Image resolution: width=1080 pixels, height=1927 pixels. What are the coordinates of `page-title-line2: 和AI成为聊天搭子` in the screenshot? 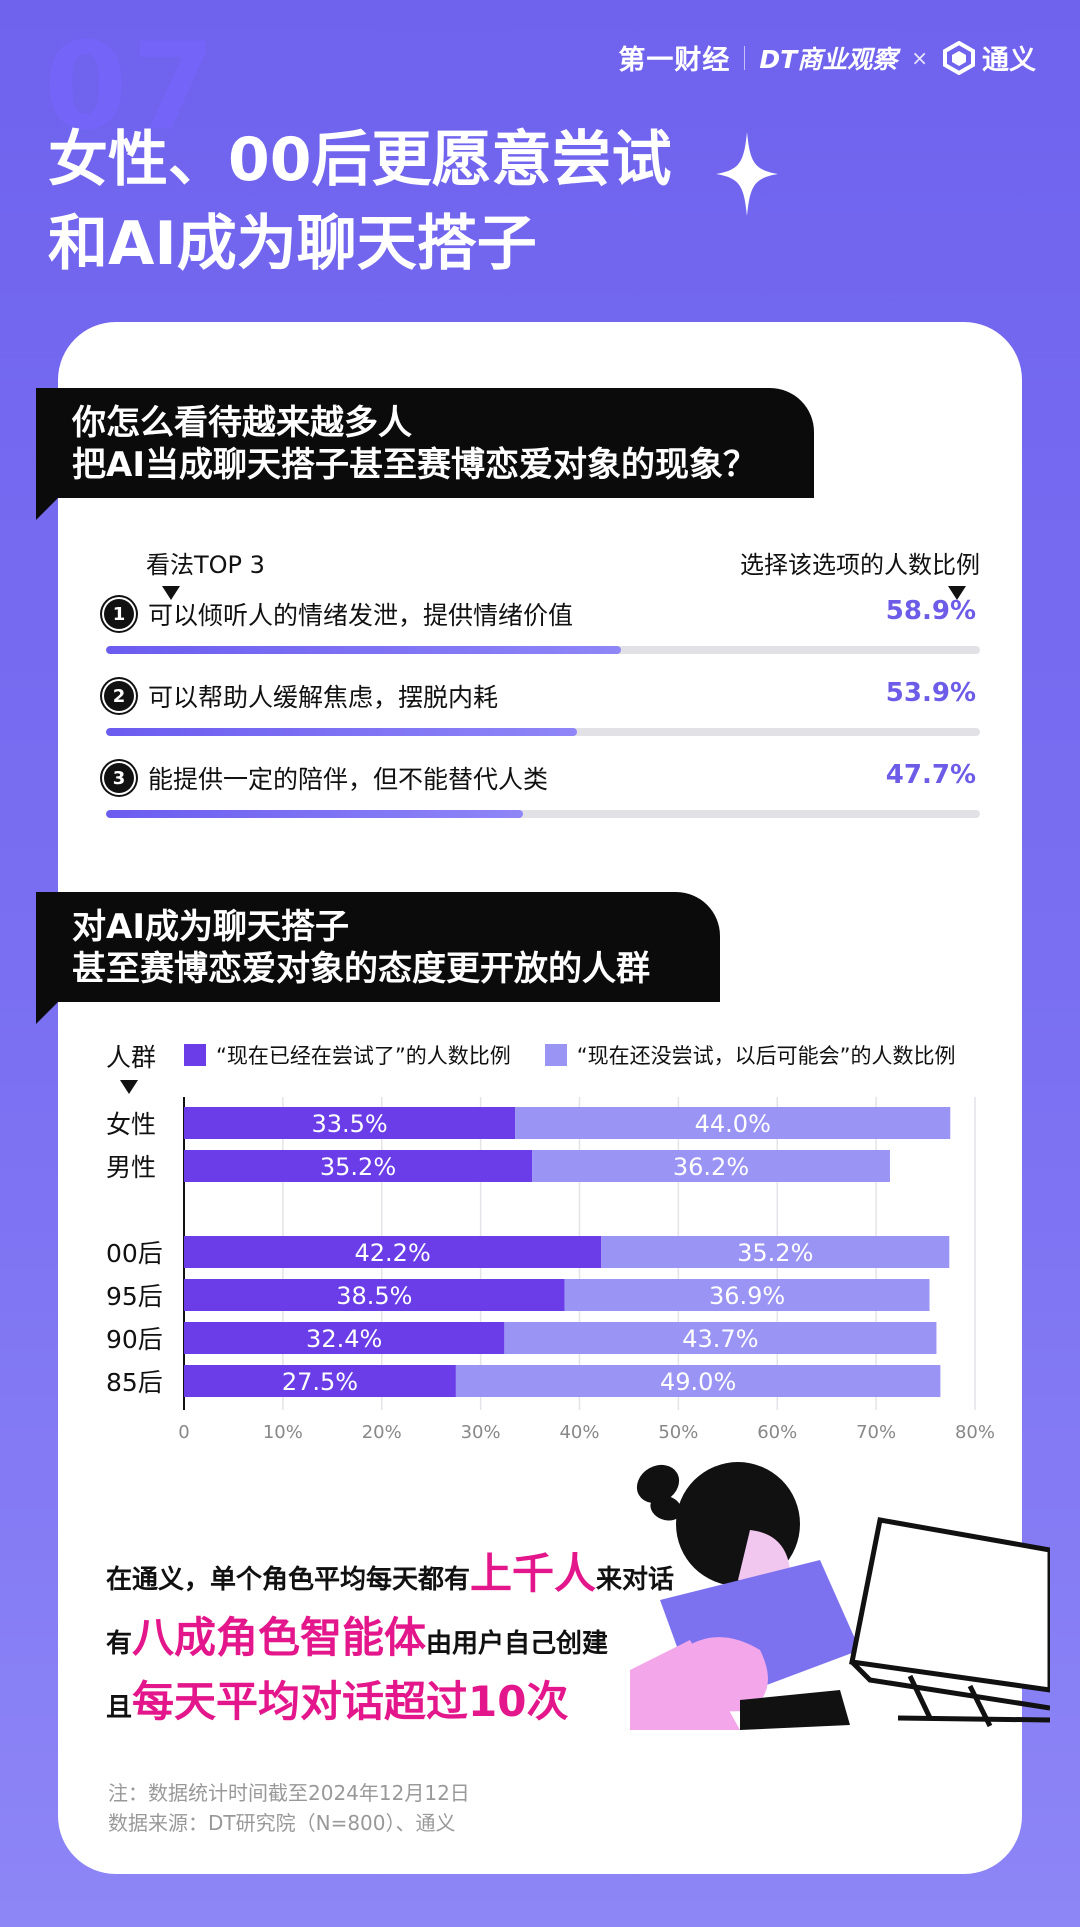 It's located at (292, 244).